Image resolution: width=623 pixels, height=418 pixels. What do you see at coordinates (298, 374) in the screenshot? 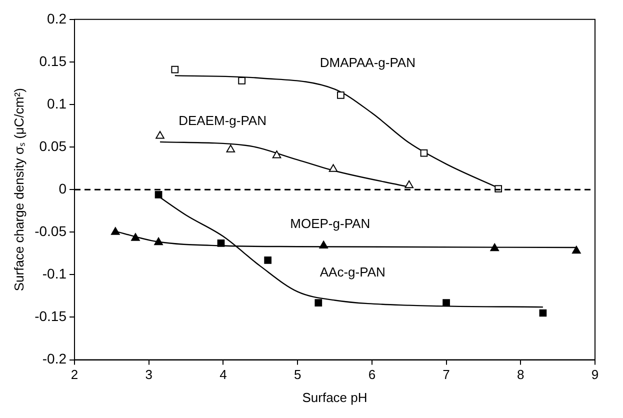
I see `x-tick-label: 5` at bounding box center [298, 374].